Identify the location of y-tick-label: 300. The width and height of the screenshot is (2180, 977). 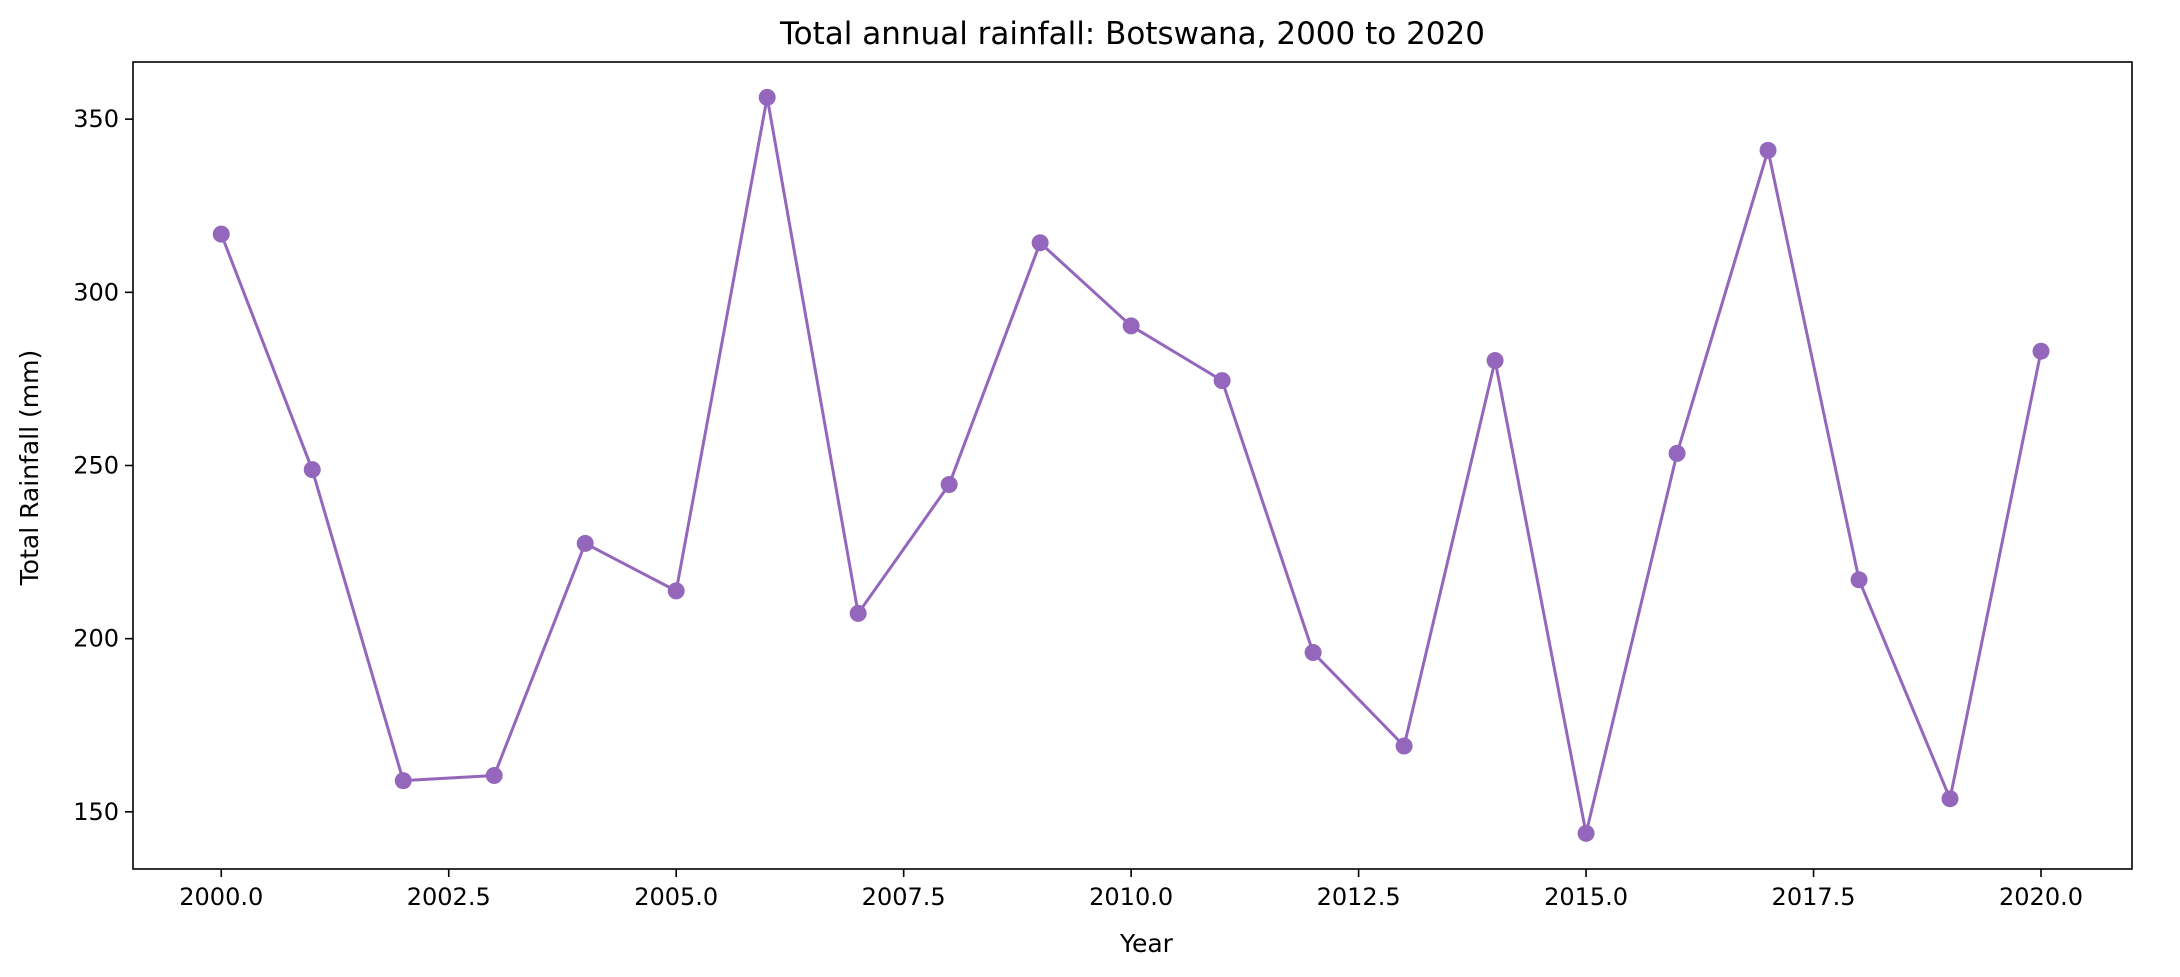
(96, 292).